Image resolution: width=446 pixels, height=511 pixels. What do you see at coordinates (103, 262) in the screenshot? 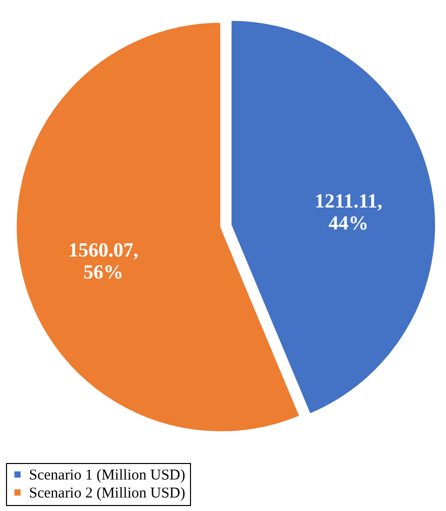
I see `data-label: 1560.07, 56%` at bounding box center [103, 262].